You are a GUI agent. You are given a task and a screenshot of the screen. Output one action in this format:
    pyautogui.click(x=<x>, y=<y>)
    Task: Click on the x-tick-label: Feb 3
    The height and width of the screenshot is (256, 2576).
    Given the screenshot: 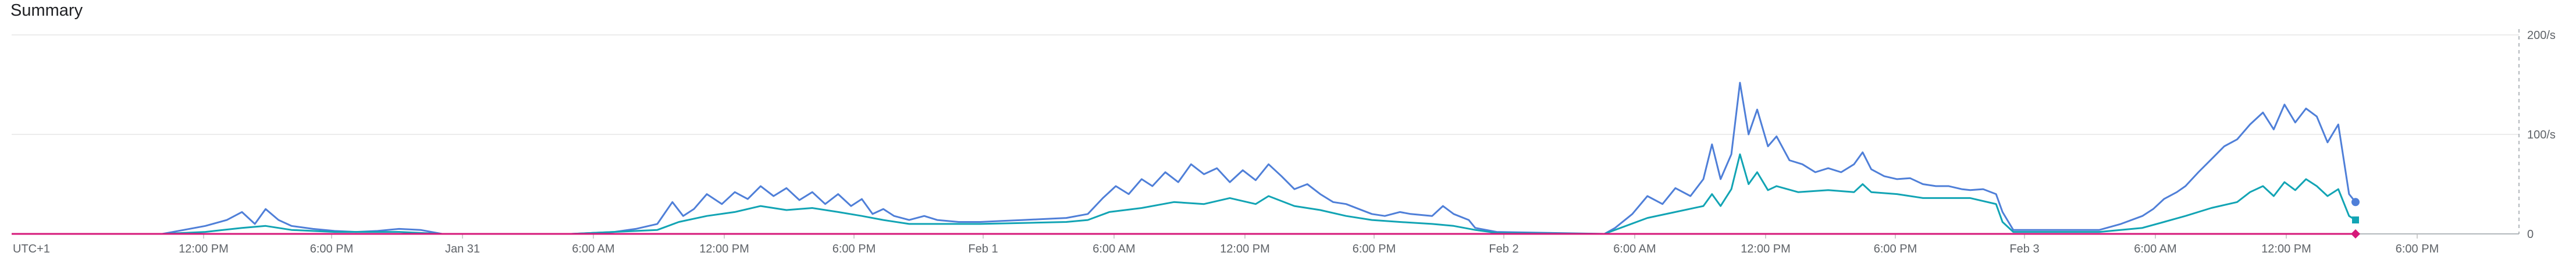 What is the action you would take?
    pyautogui.click(x=2024, y=249)
    